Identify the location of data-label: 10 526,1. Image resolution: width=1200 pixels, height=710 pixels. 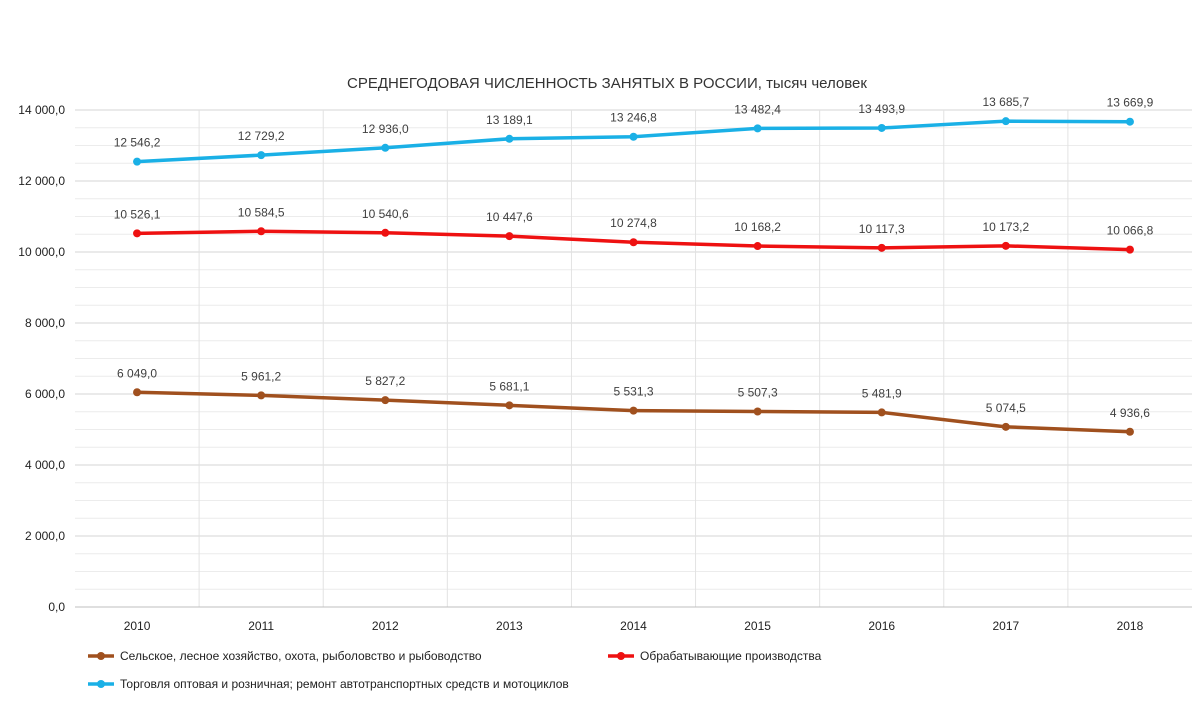
(137, 214).